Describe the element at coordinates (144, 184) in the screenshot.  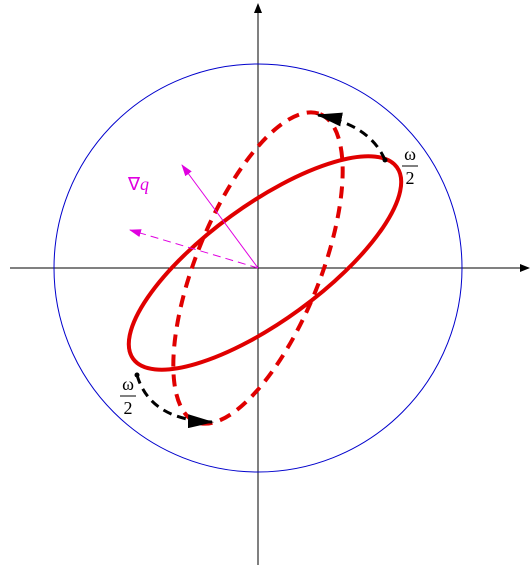
I see `variable: q` at that location.